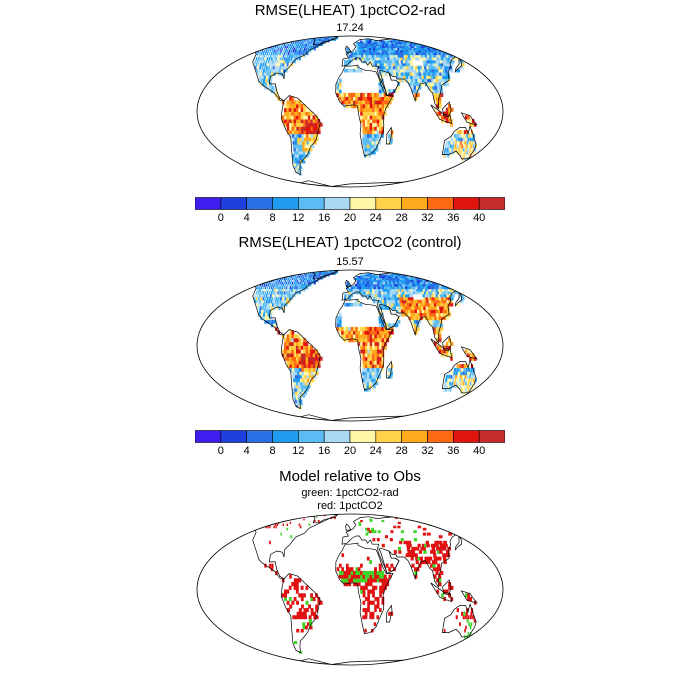 This screenshot has height=700, width=700. Describe the element at coordinates (459, 142) in the screenshot. I see `coastline-australia` at that location.